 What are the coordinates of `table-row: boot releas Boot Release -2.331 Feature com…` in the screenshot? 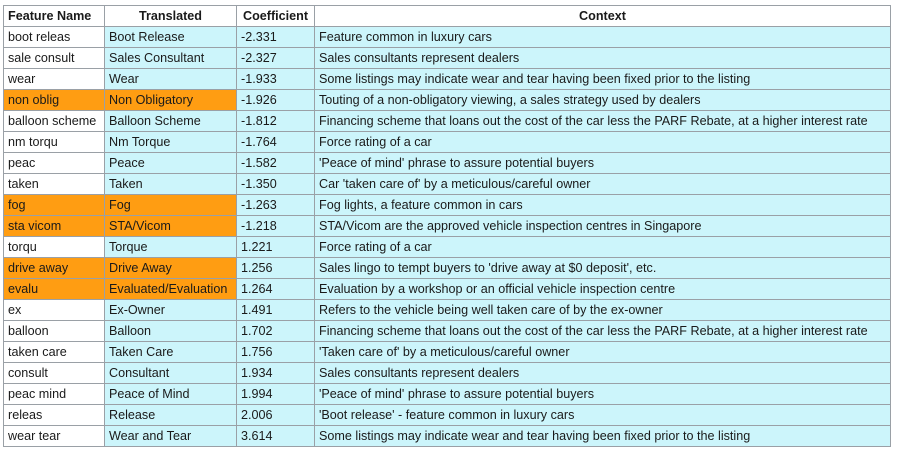 It's located at (447, 37).